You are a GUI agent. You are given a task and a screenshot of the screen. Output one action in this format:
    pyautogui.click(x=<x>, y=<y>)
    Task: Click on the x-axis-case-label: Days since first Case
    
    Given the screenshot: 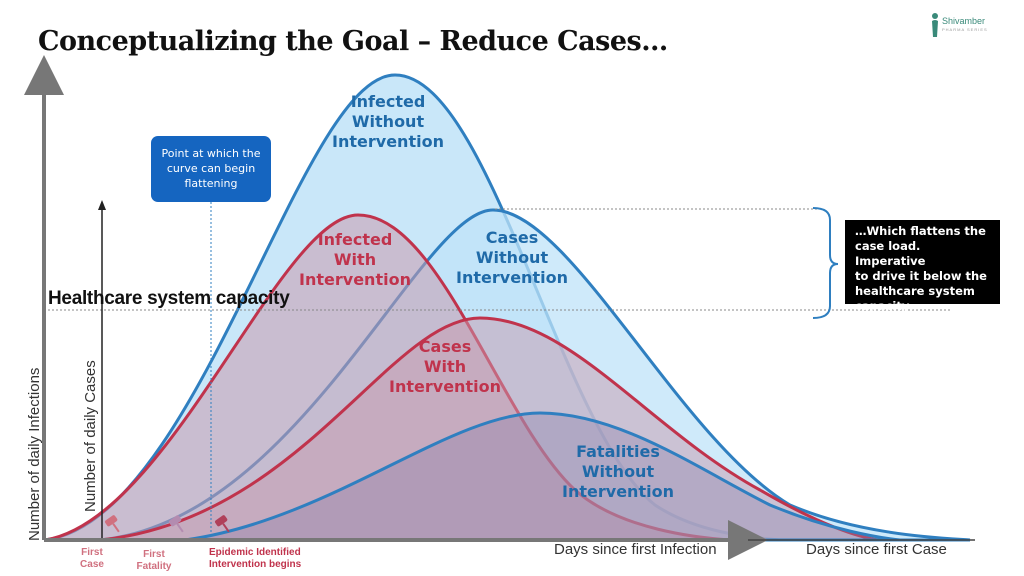 What is the action you would take?
    pyautogui.click(x=876, y=549)
    